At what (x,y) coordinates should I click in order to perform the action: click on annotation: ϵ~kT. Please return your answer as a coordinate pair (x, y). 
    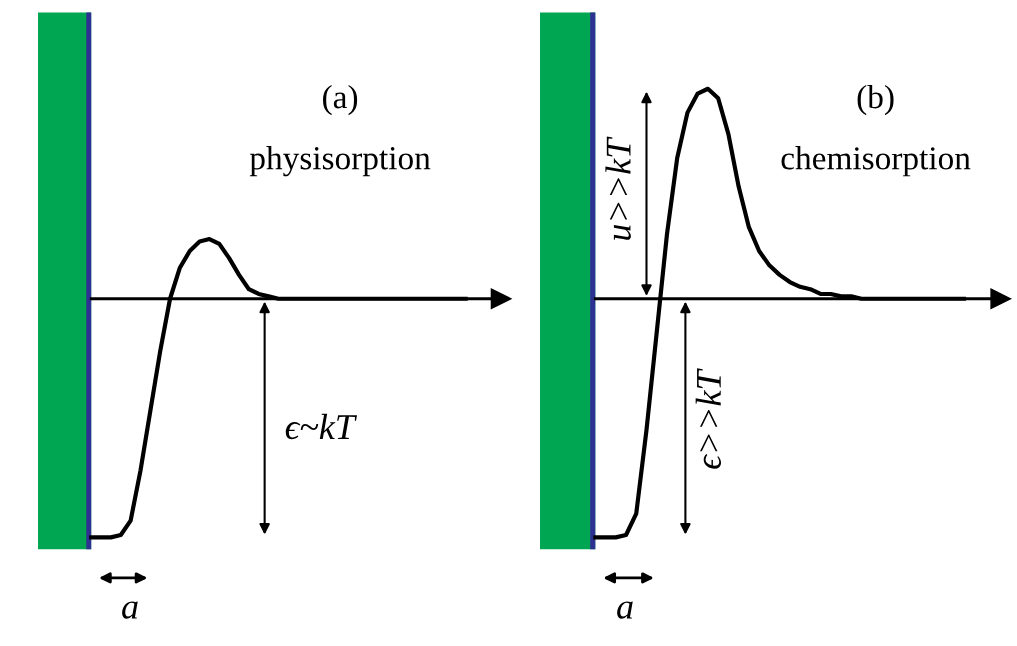
    Looking at the image, I should click on (321, 426).